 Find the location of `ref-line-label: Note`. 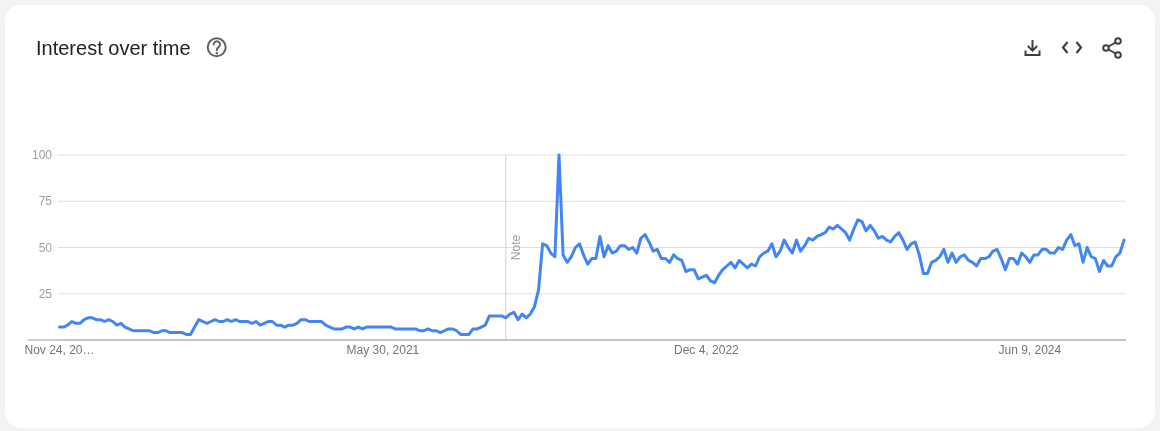

ref-line-label: Note is located at coordinates (515, 247).